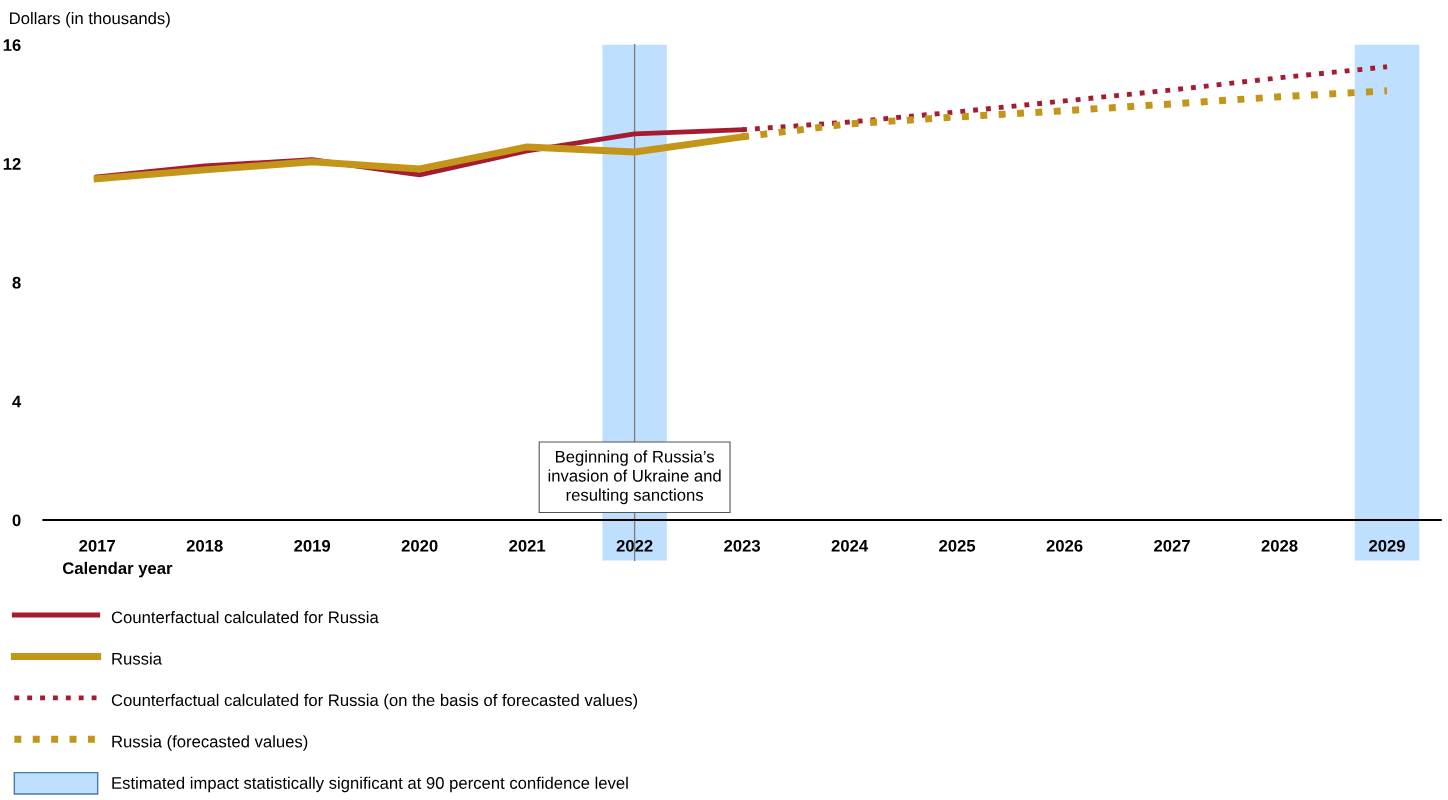 This screenshot has height=800, width=1448. What do you see at coordinates (210, 743) in the screenshot?
I see `legend-label: Russia (forecasted values)` at bounding box center [210, 743].